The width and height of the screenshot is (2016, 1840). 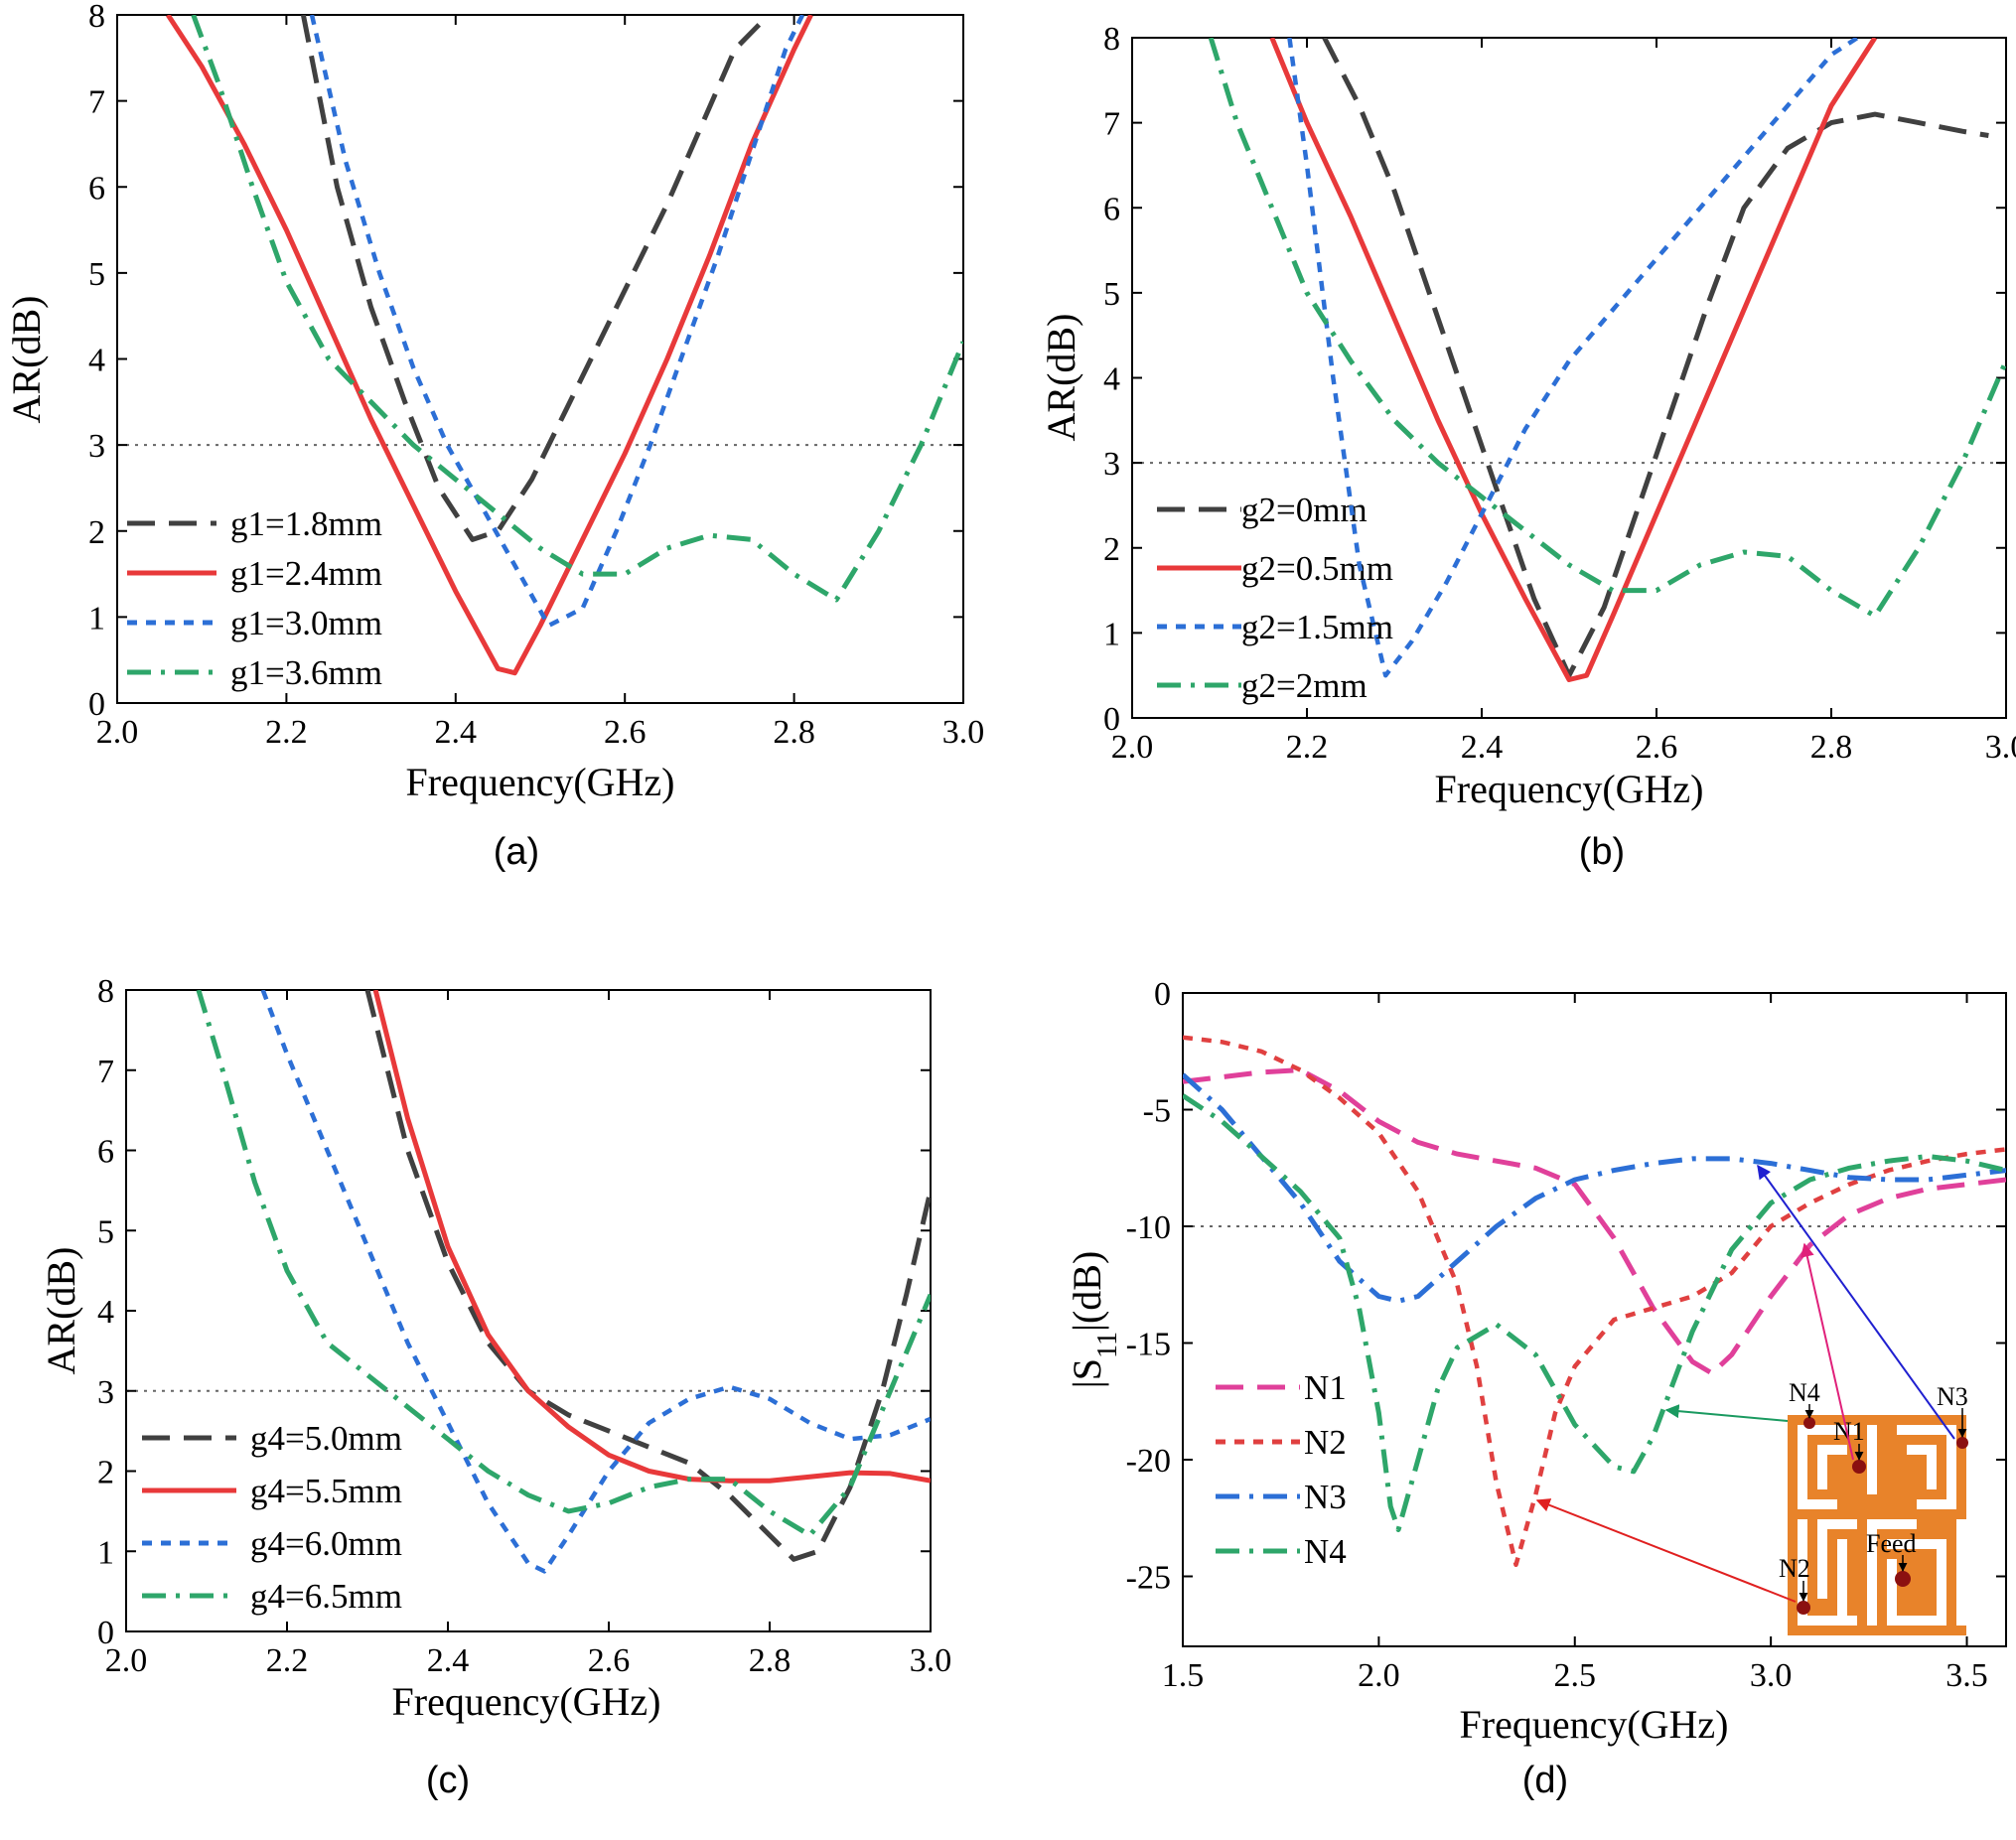 I want to click on legend-label: g4=5.0mm, so click(x=326, y=1438).